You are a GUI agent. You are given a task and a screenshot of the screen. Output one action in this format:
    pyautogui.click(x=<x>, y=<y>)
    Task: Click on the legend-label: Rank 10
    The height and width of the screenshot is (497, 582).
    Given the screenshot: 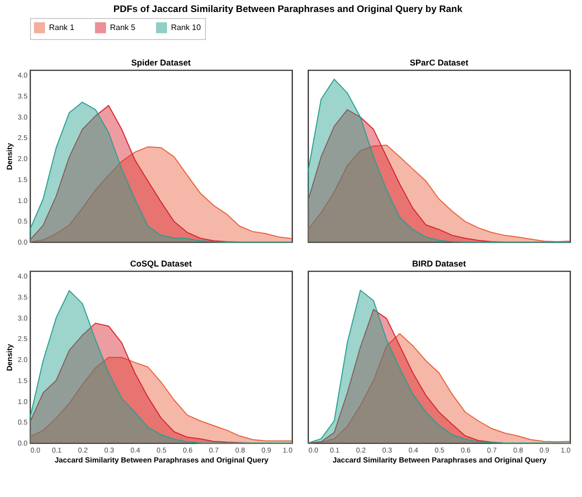 What is the action you would take?
    pyautogui.click(x=186, y=27)
    